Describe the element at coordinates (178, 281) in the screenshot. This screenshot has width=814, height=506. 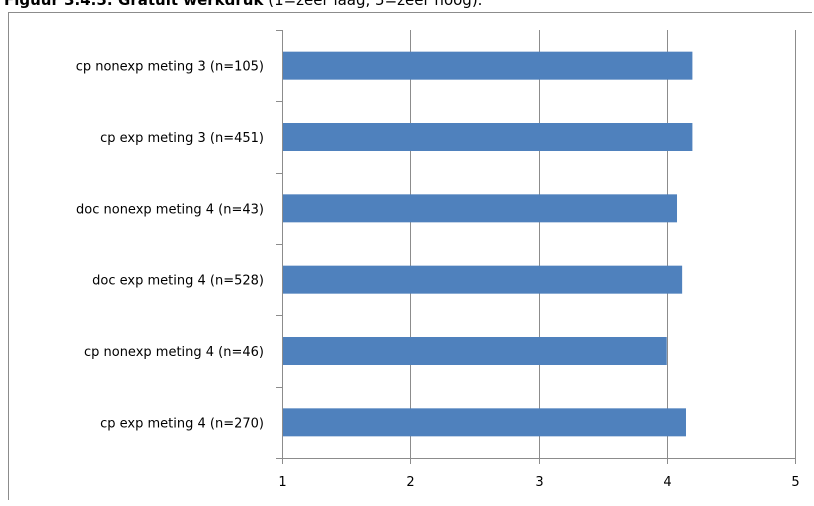
I see `y-category-label-4: doc exp meting 4 (n=528)` at that location.